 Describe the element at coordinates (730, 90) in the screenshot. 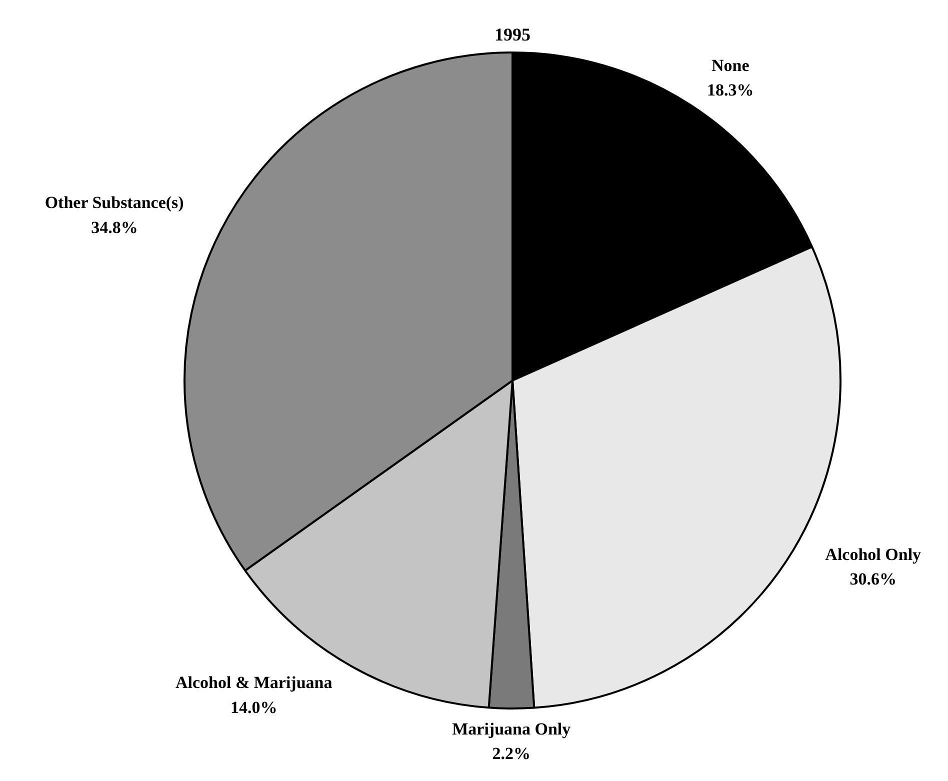

I see `data-label: 18.3%` at that location.